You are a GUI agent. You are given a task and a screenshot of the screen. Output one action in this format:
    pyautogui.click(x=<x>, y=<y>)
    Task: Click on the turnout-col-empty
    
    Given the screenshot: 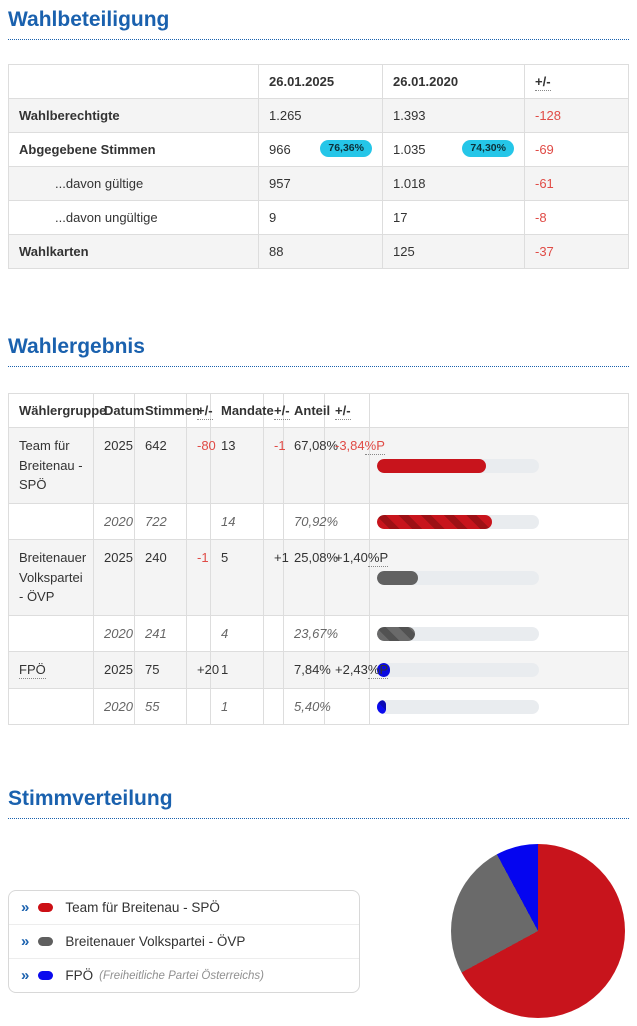 What is the action you would take?
    pyautogui.click(x=133, y=82)
    